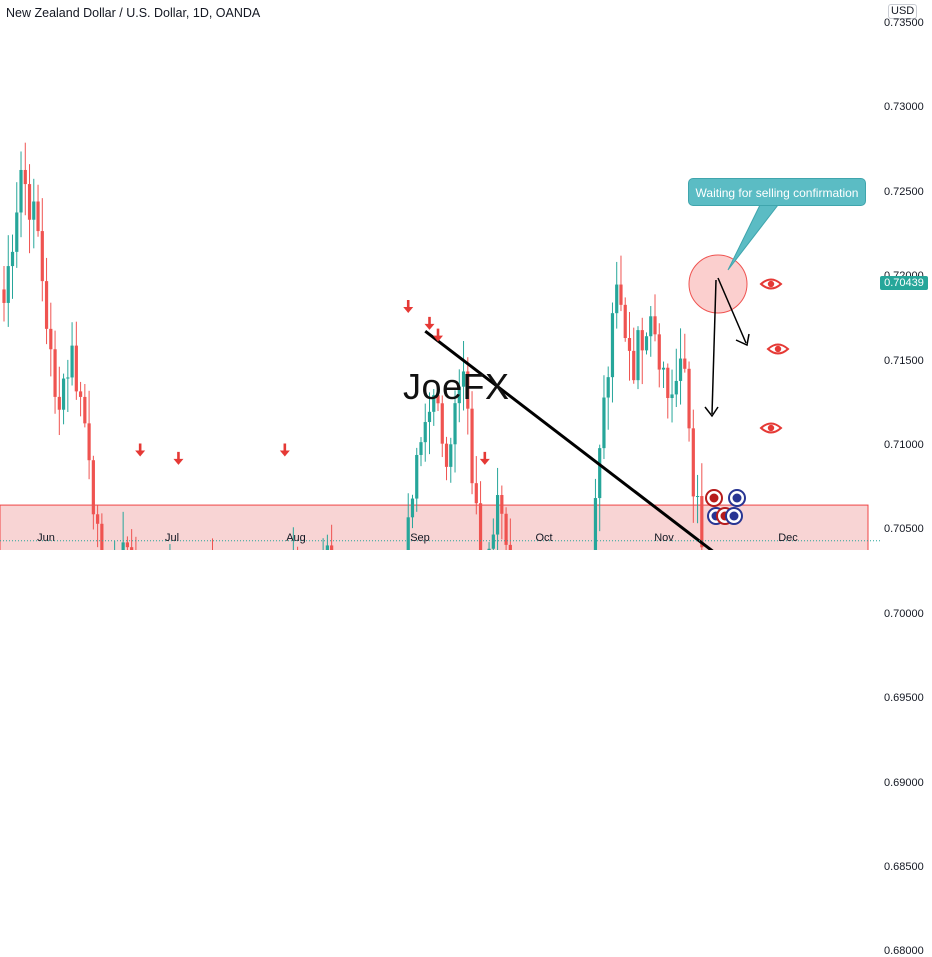  Describe the element at coordinates (904, 107) in the screenshot. I see `price-tick-label: 0.73000` at that location.